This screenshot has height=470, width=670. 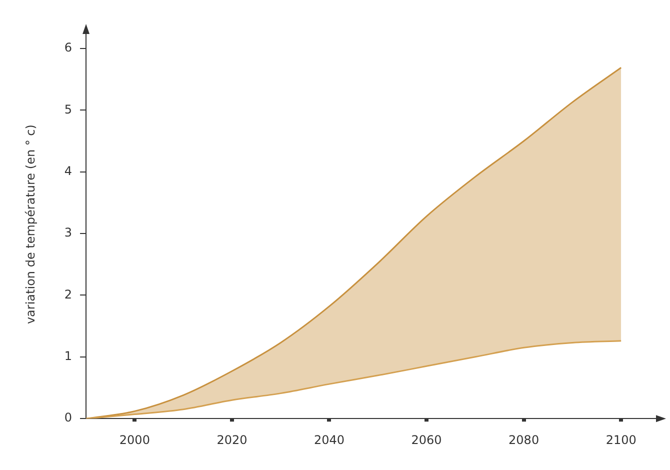 What do you see at coordinates (68, 417) in the screenshot?
I see `y-tick-label: 0` at bounding box center [68, 417].